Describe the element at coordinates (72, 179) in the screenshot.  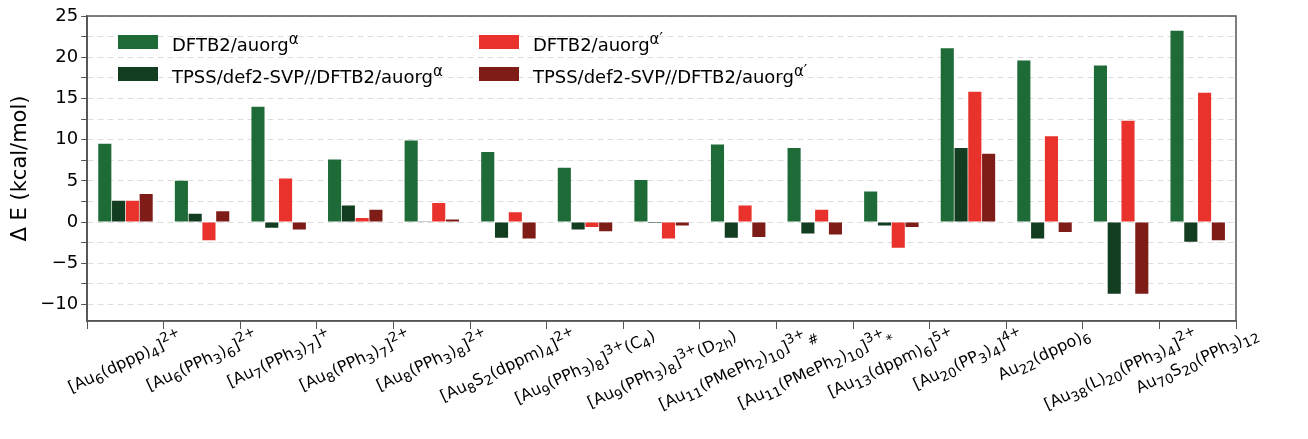
I see `y-tick-label: 5` at that location.